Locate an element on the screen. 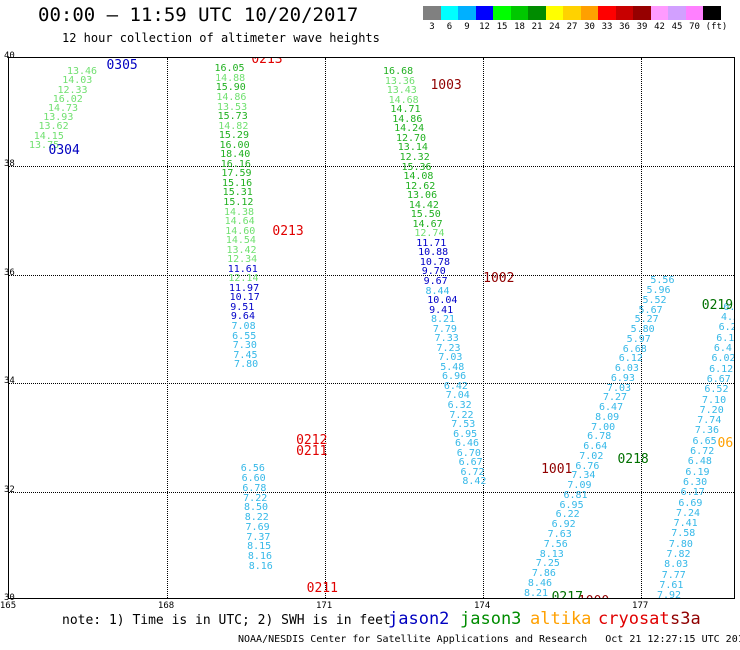 This screenshot has width=740, height=650. wave-height-value: 6.52 is located at coordinates (716, 390).